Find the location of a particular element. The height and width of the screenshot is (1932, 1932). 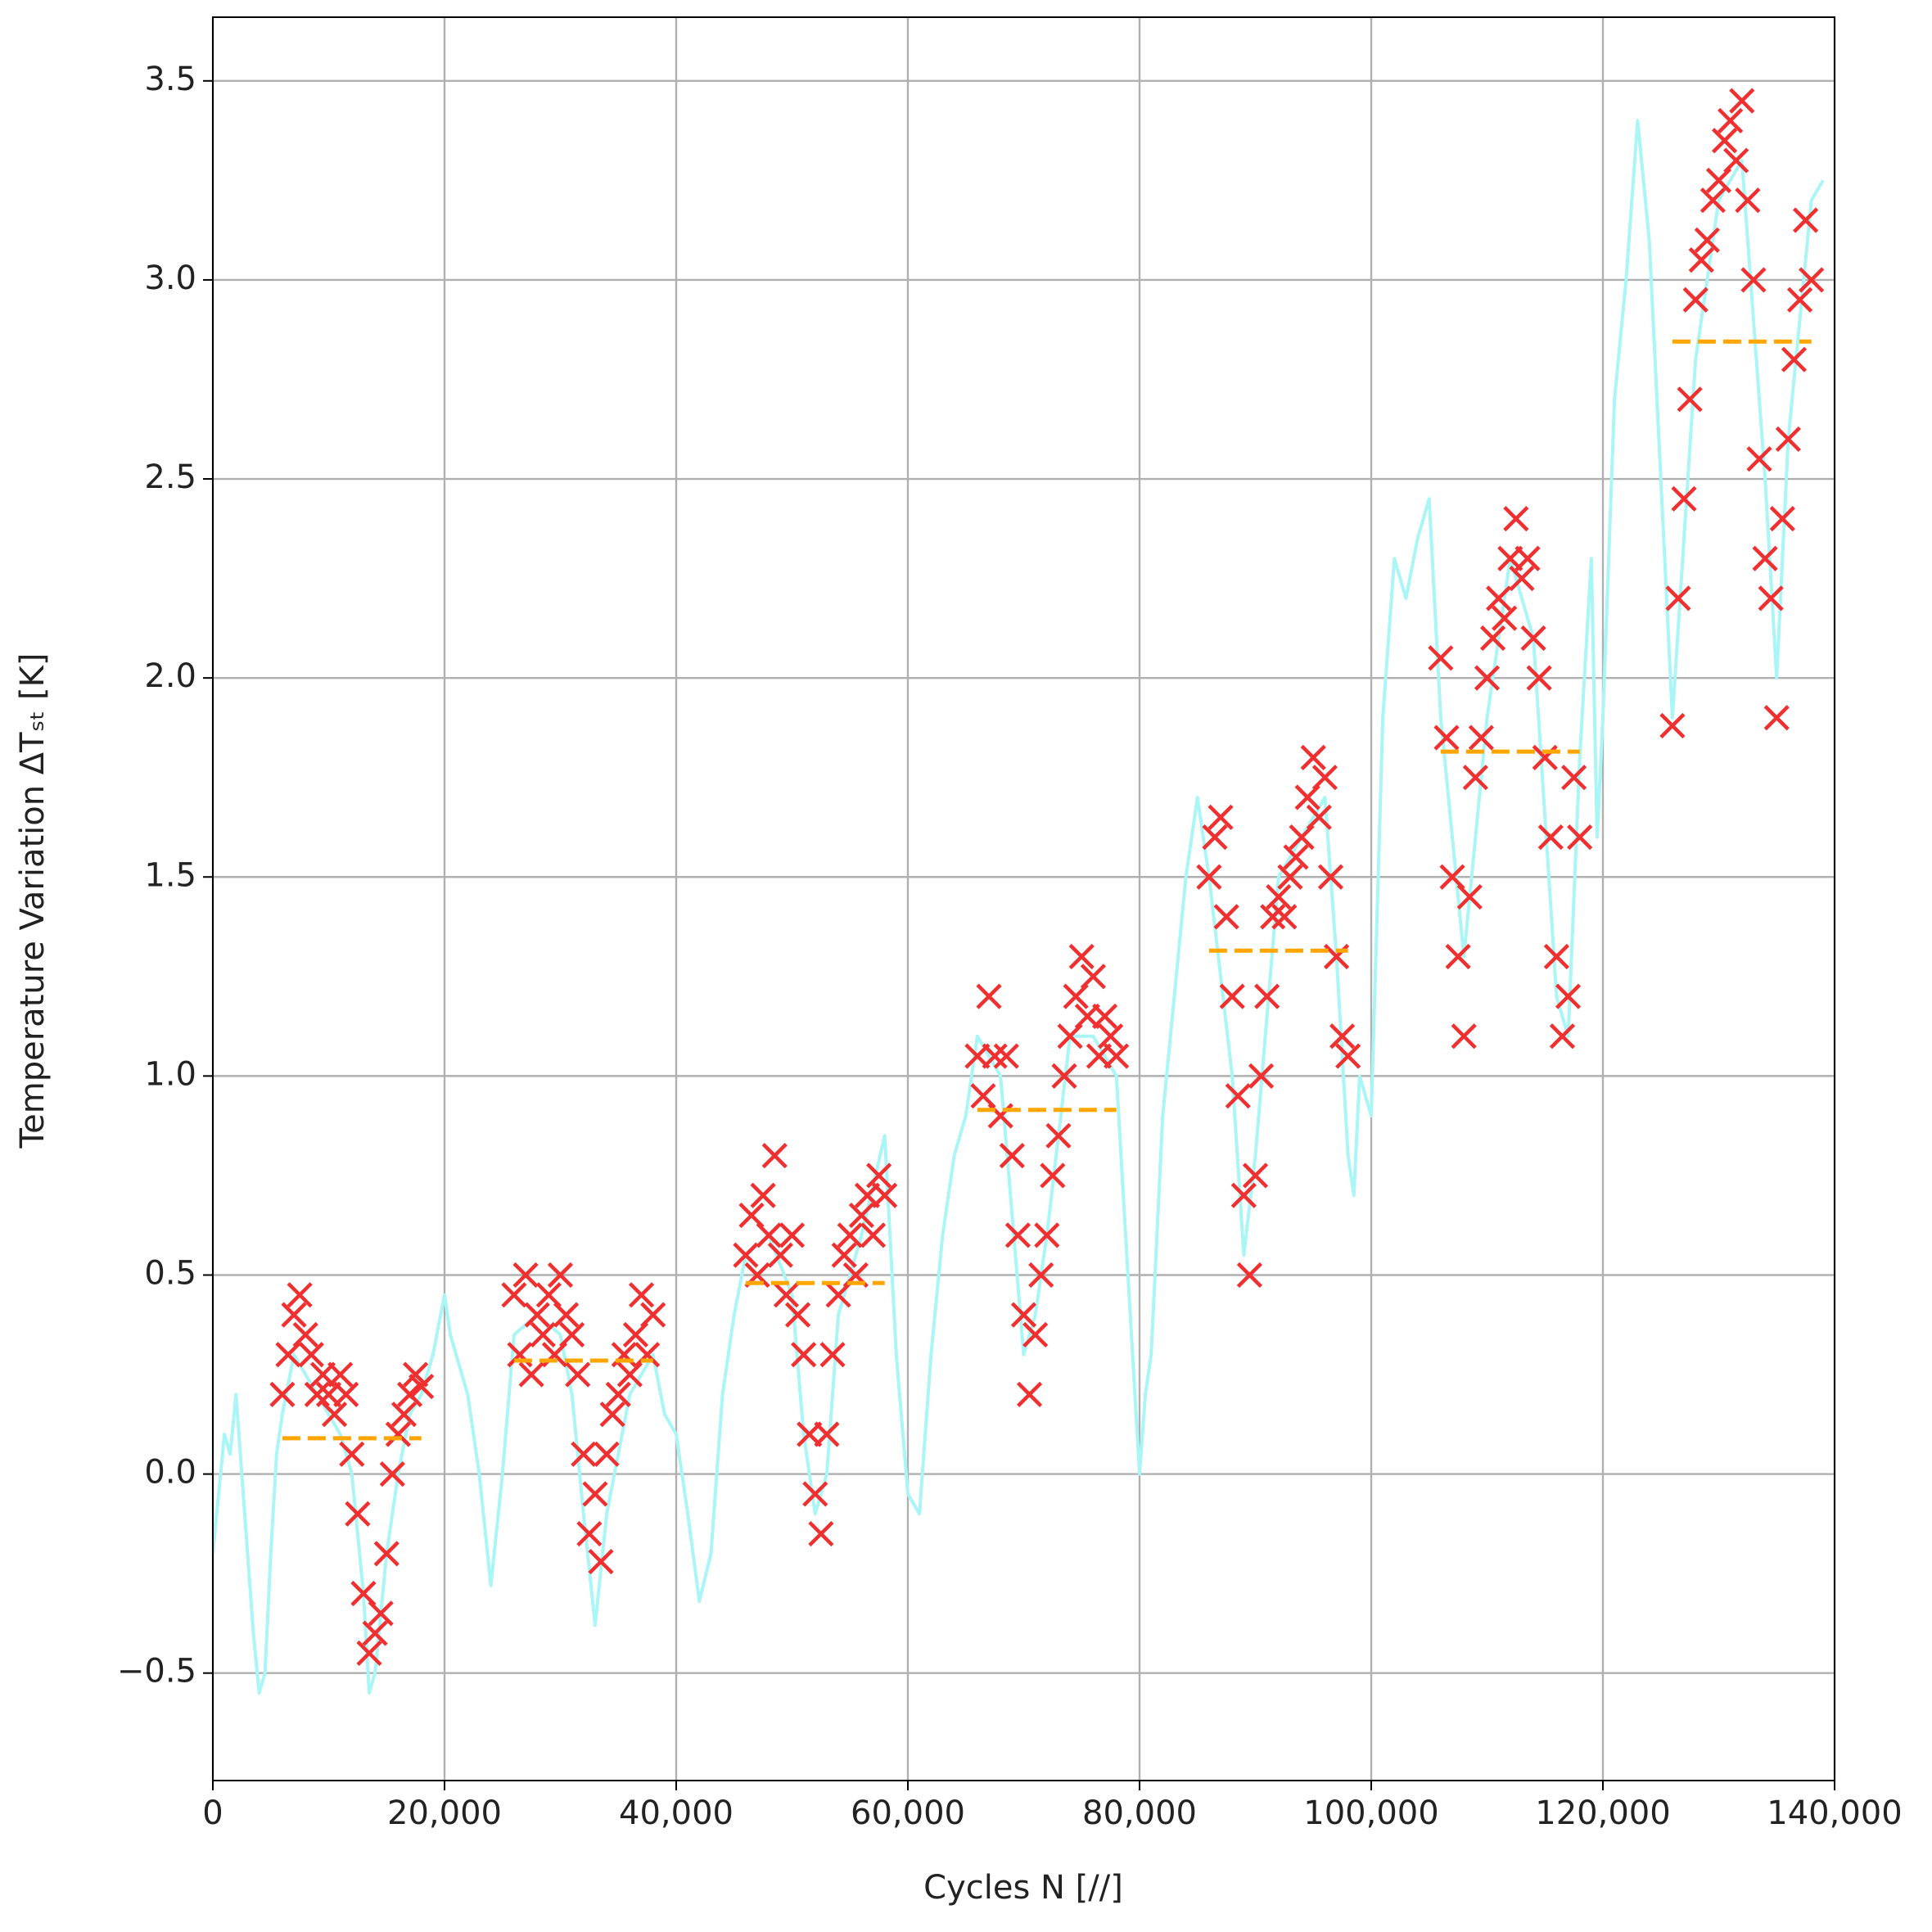

y-tick-label: 2.5 is located at coordinates (170, 477).